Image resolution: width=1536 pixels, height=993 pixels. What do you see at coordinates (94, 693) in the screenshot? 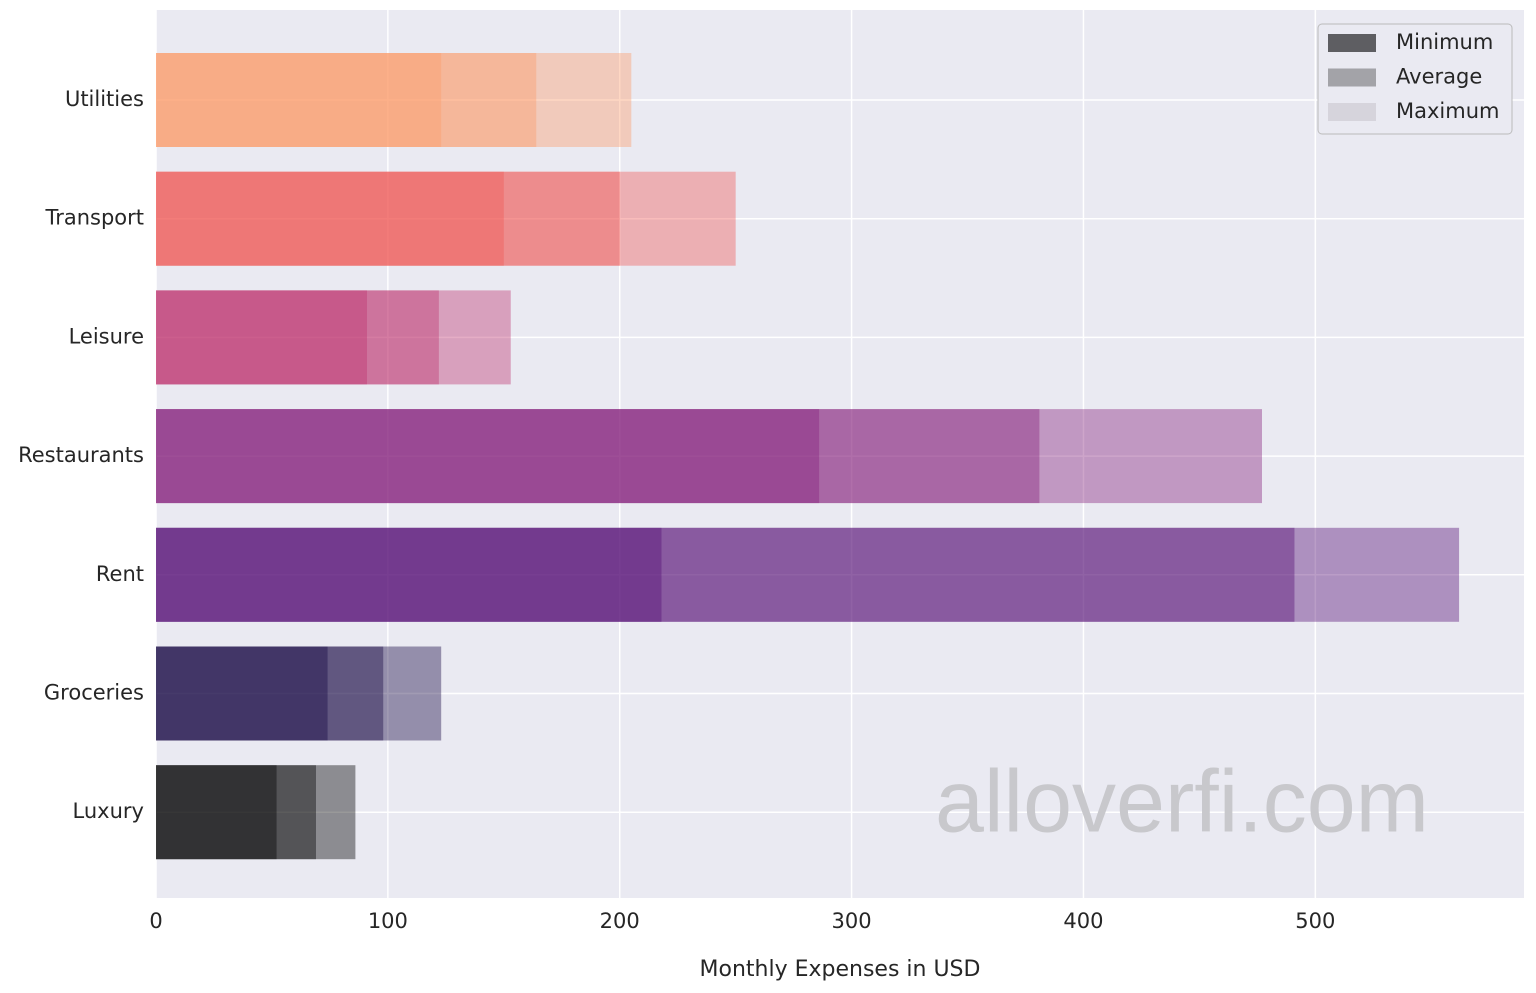
I see `y-tick-label: Groceries` at bounding box center [94, 693].